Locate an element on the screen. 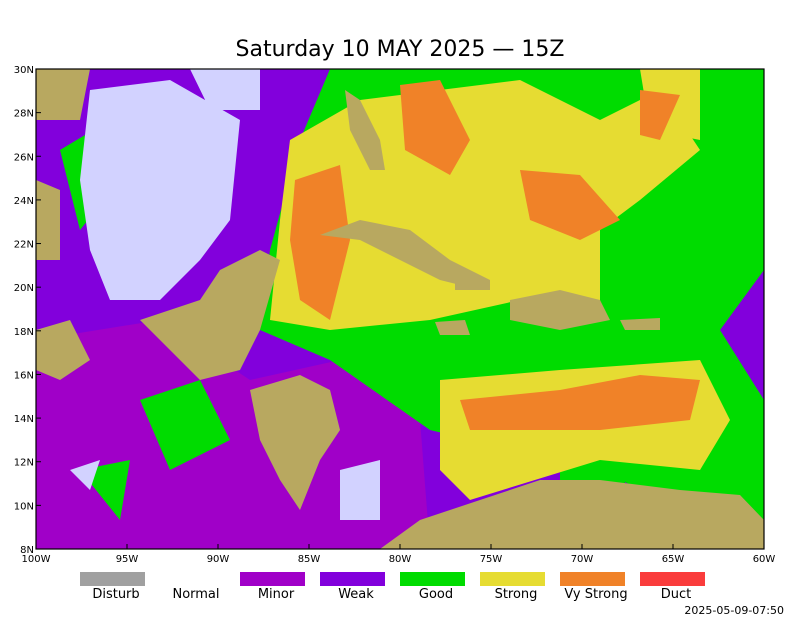 The height and width of the screenshot is (618, 800). lon-label: 80W is located at coordinates (400, 559).